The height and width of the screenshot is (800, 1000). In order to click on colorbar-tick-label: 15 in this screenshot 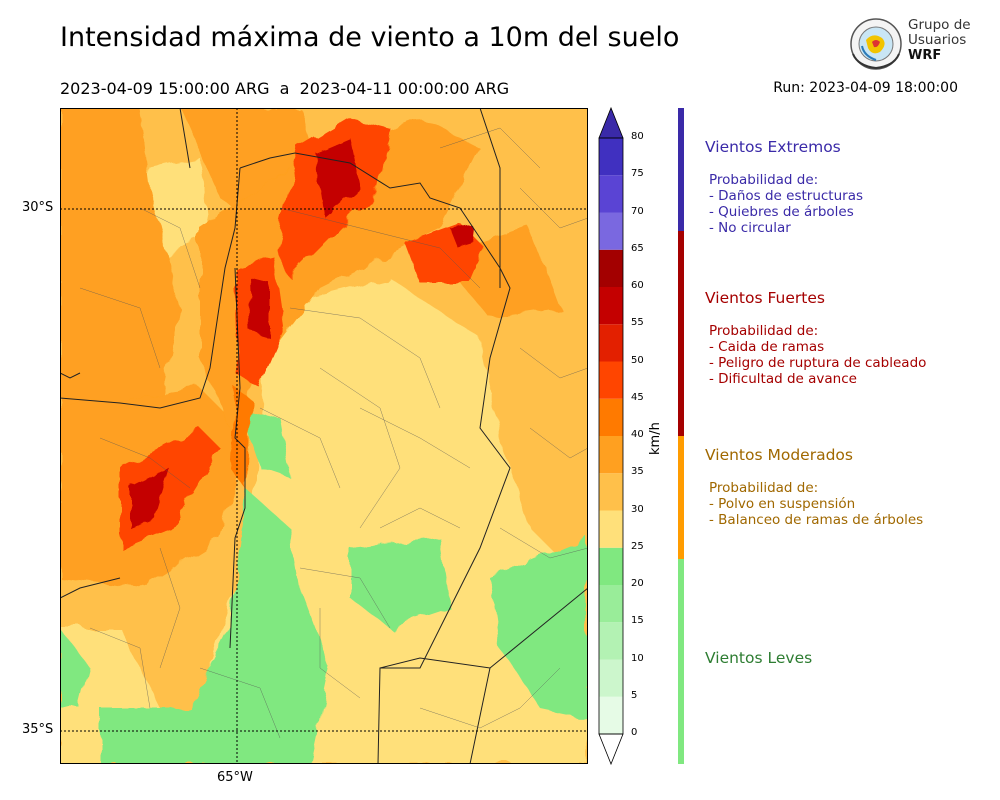, I will do `click(637, 621)`.